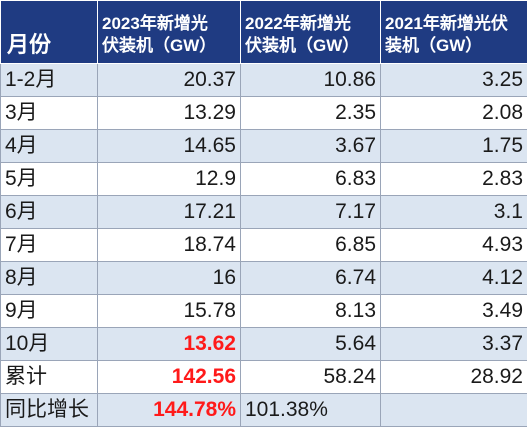 Image resolution: width=527 pixels, height=431 pixels. I want to click on value-2022-cell: 101.38%, so click(310, 410).